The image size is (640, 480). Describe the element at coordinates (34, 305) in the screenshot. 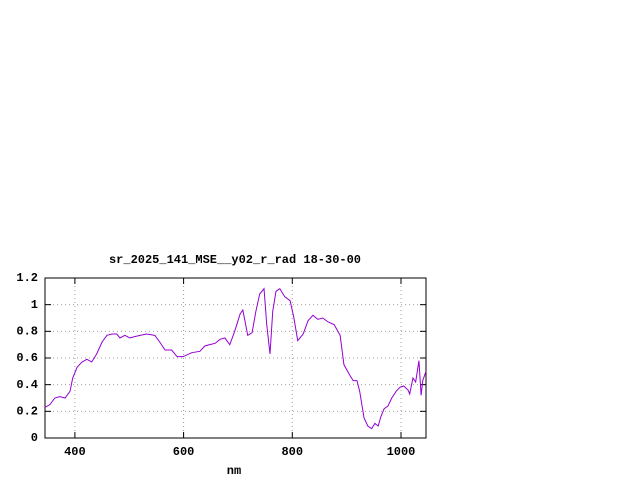

I see `y-tick-label: 1` at that location.